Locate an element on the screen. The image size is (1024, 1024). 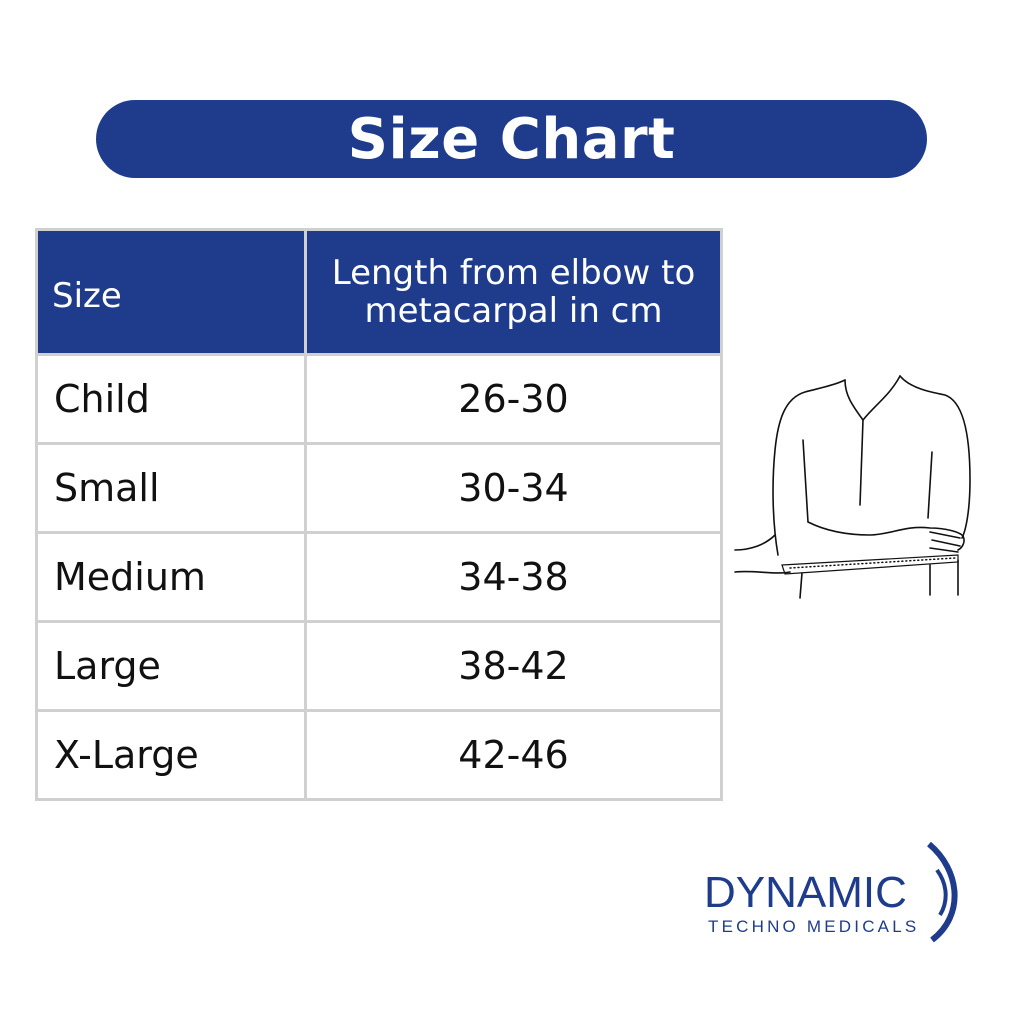
size-cell: Small is located at coordinates (171, 488).